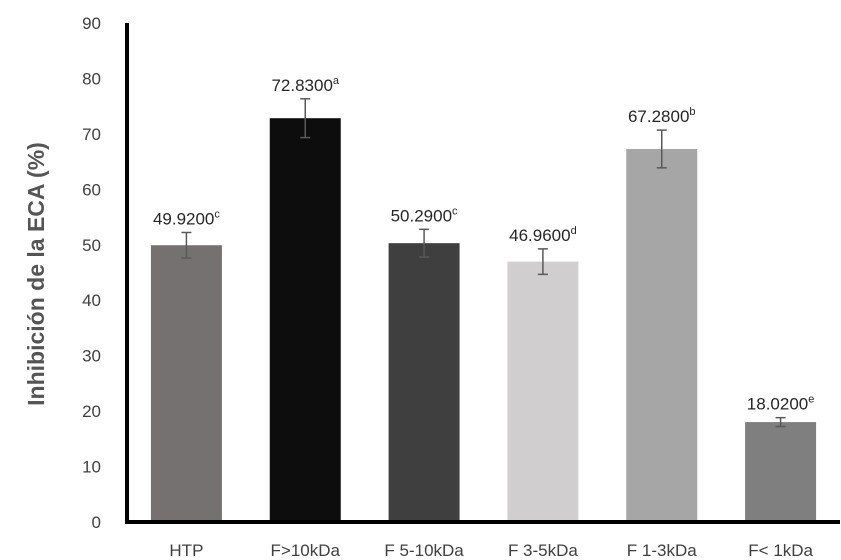  Describe the element at coordinates (91, 78) in the screenshot. I see `y-tick-label: 80` at that location.